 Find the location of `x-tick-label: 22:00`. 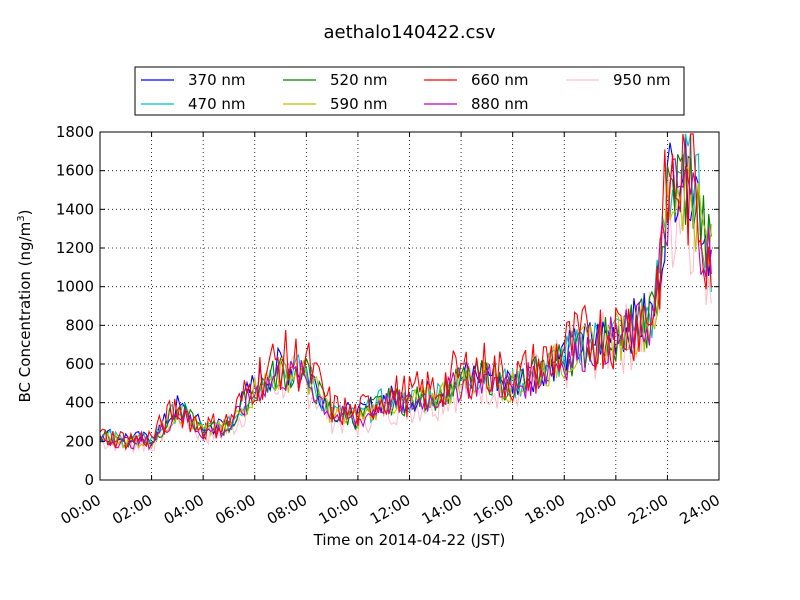

x-tick-label: 22:00 is located at coordinates (648, 509).